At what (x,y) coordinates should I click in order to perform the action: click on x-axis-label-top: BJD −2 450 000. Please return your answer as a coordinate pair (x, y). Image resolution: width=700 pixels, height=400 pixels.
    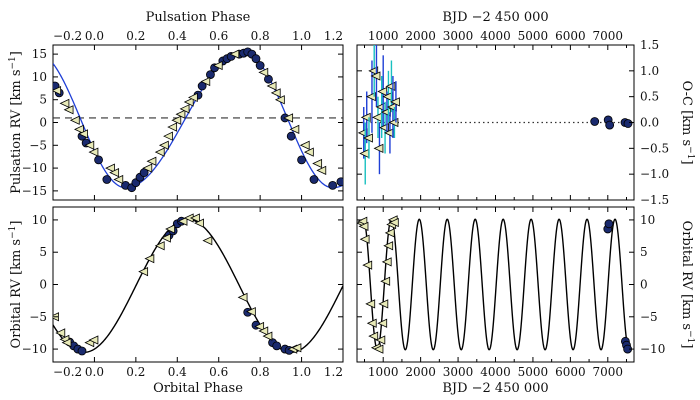
    Looking at the image, I should click on (495, 17).